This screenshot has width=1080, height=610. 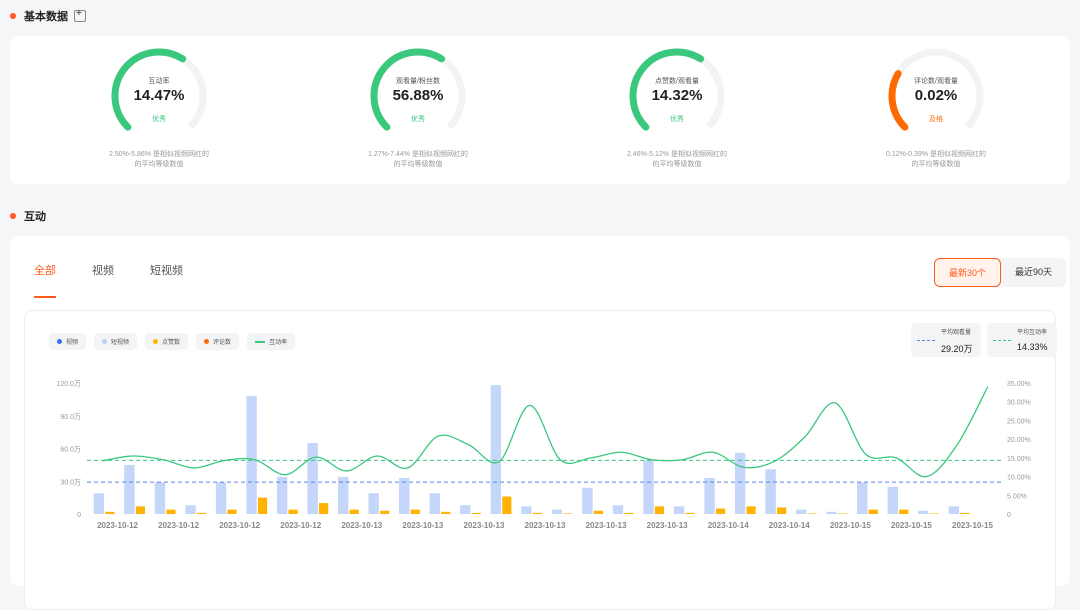 I want to click on legend-comments: 评论数, so click(x=218, y=341).